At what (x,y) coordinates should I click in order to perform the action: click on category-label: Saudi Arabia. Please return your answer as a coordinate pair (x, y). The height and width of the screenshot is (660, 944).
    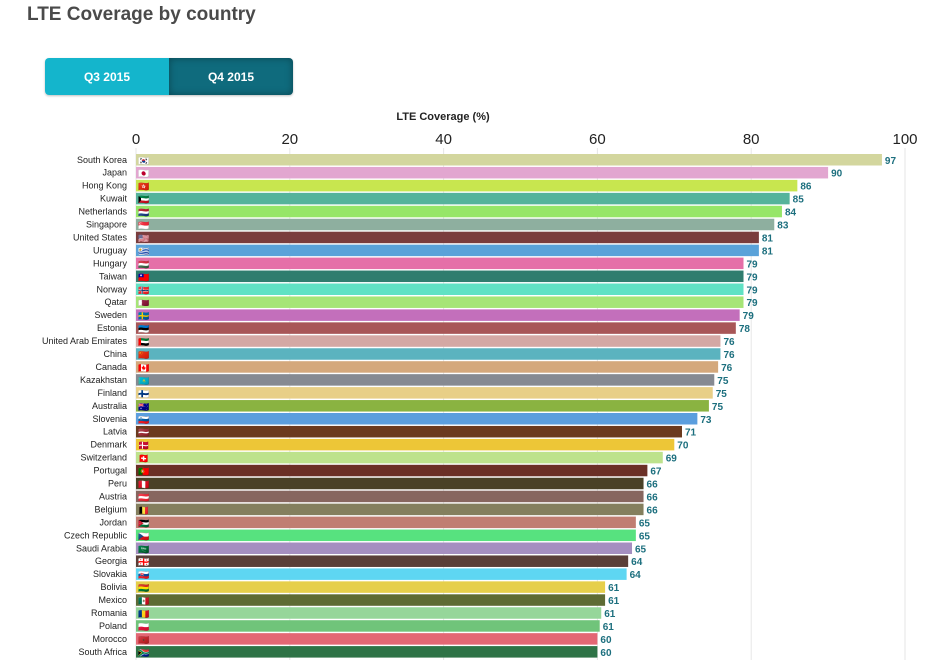
    Looking at the image, I should click on (101, 548).